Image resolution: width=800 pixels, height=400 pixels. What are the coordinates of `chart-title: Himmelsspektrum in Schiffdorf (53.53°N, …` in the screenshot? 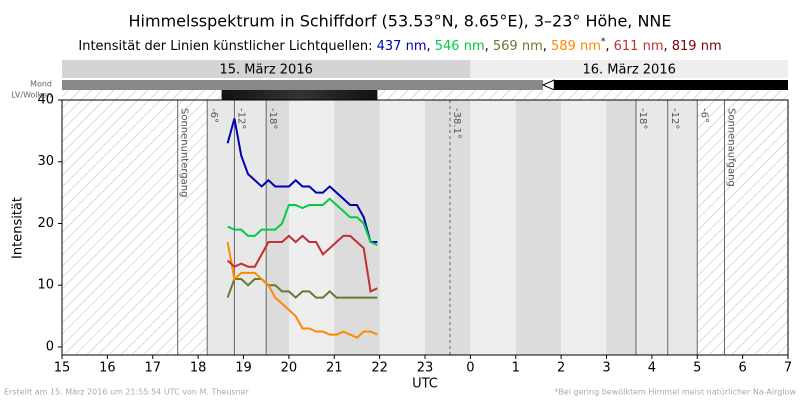 It's located at (400, 21).